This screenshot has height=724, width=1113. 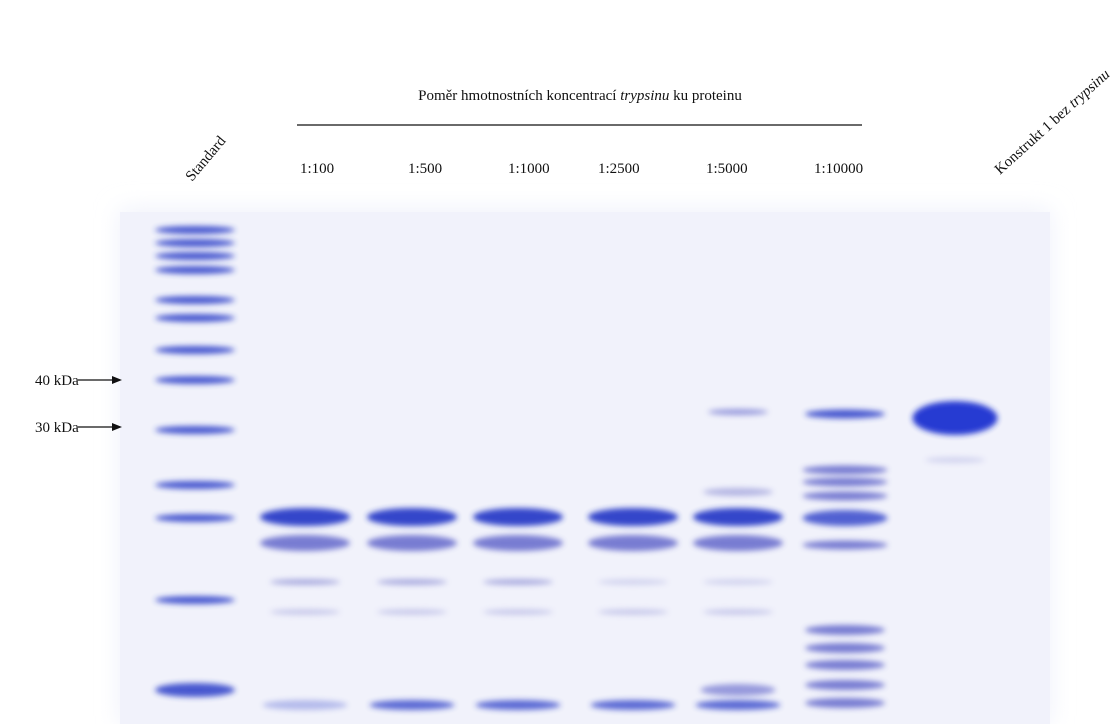 What do you see at coordinates (838, 169) in the screenshot?
I see `lane-label: 1:10000` at bounding box center [838, 169].